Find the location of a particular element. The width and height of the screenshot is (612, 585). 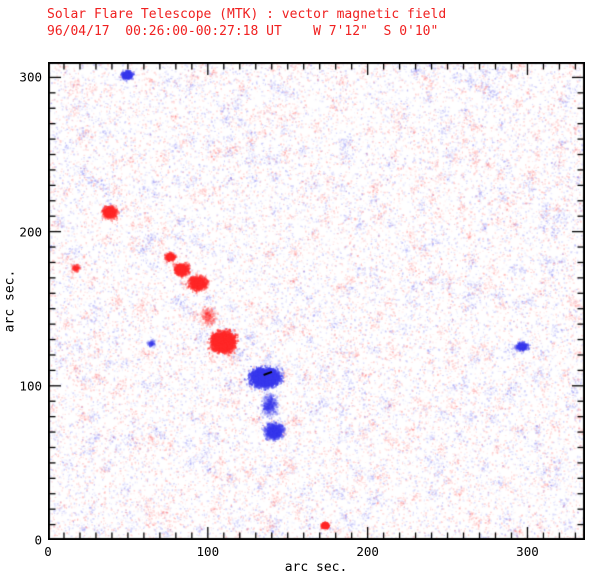

x-tick-label: 300 is located at coordinates (527, 551).